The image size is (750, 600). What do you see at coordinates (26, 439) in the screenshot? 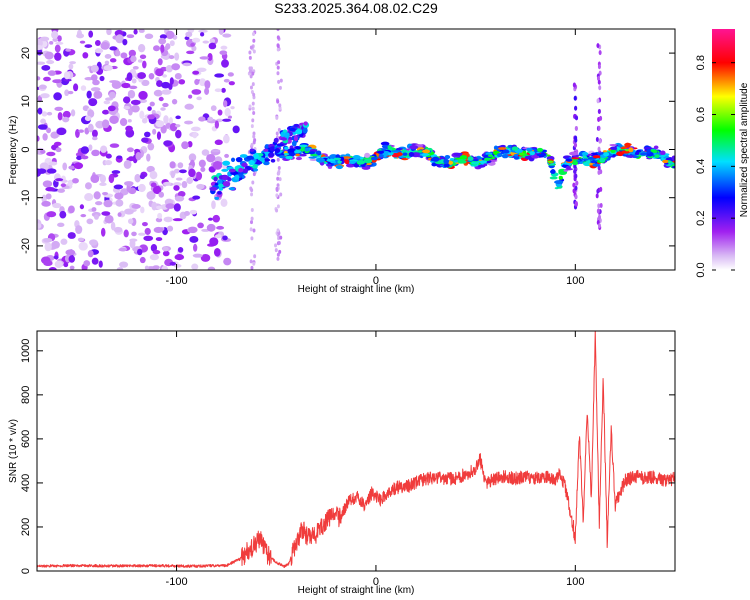
I see `snr-y-tick-label: 600` at bounding box center [26, 439].